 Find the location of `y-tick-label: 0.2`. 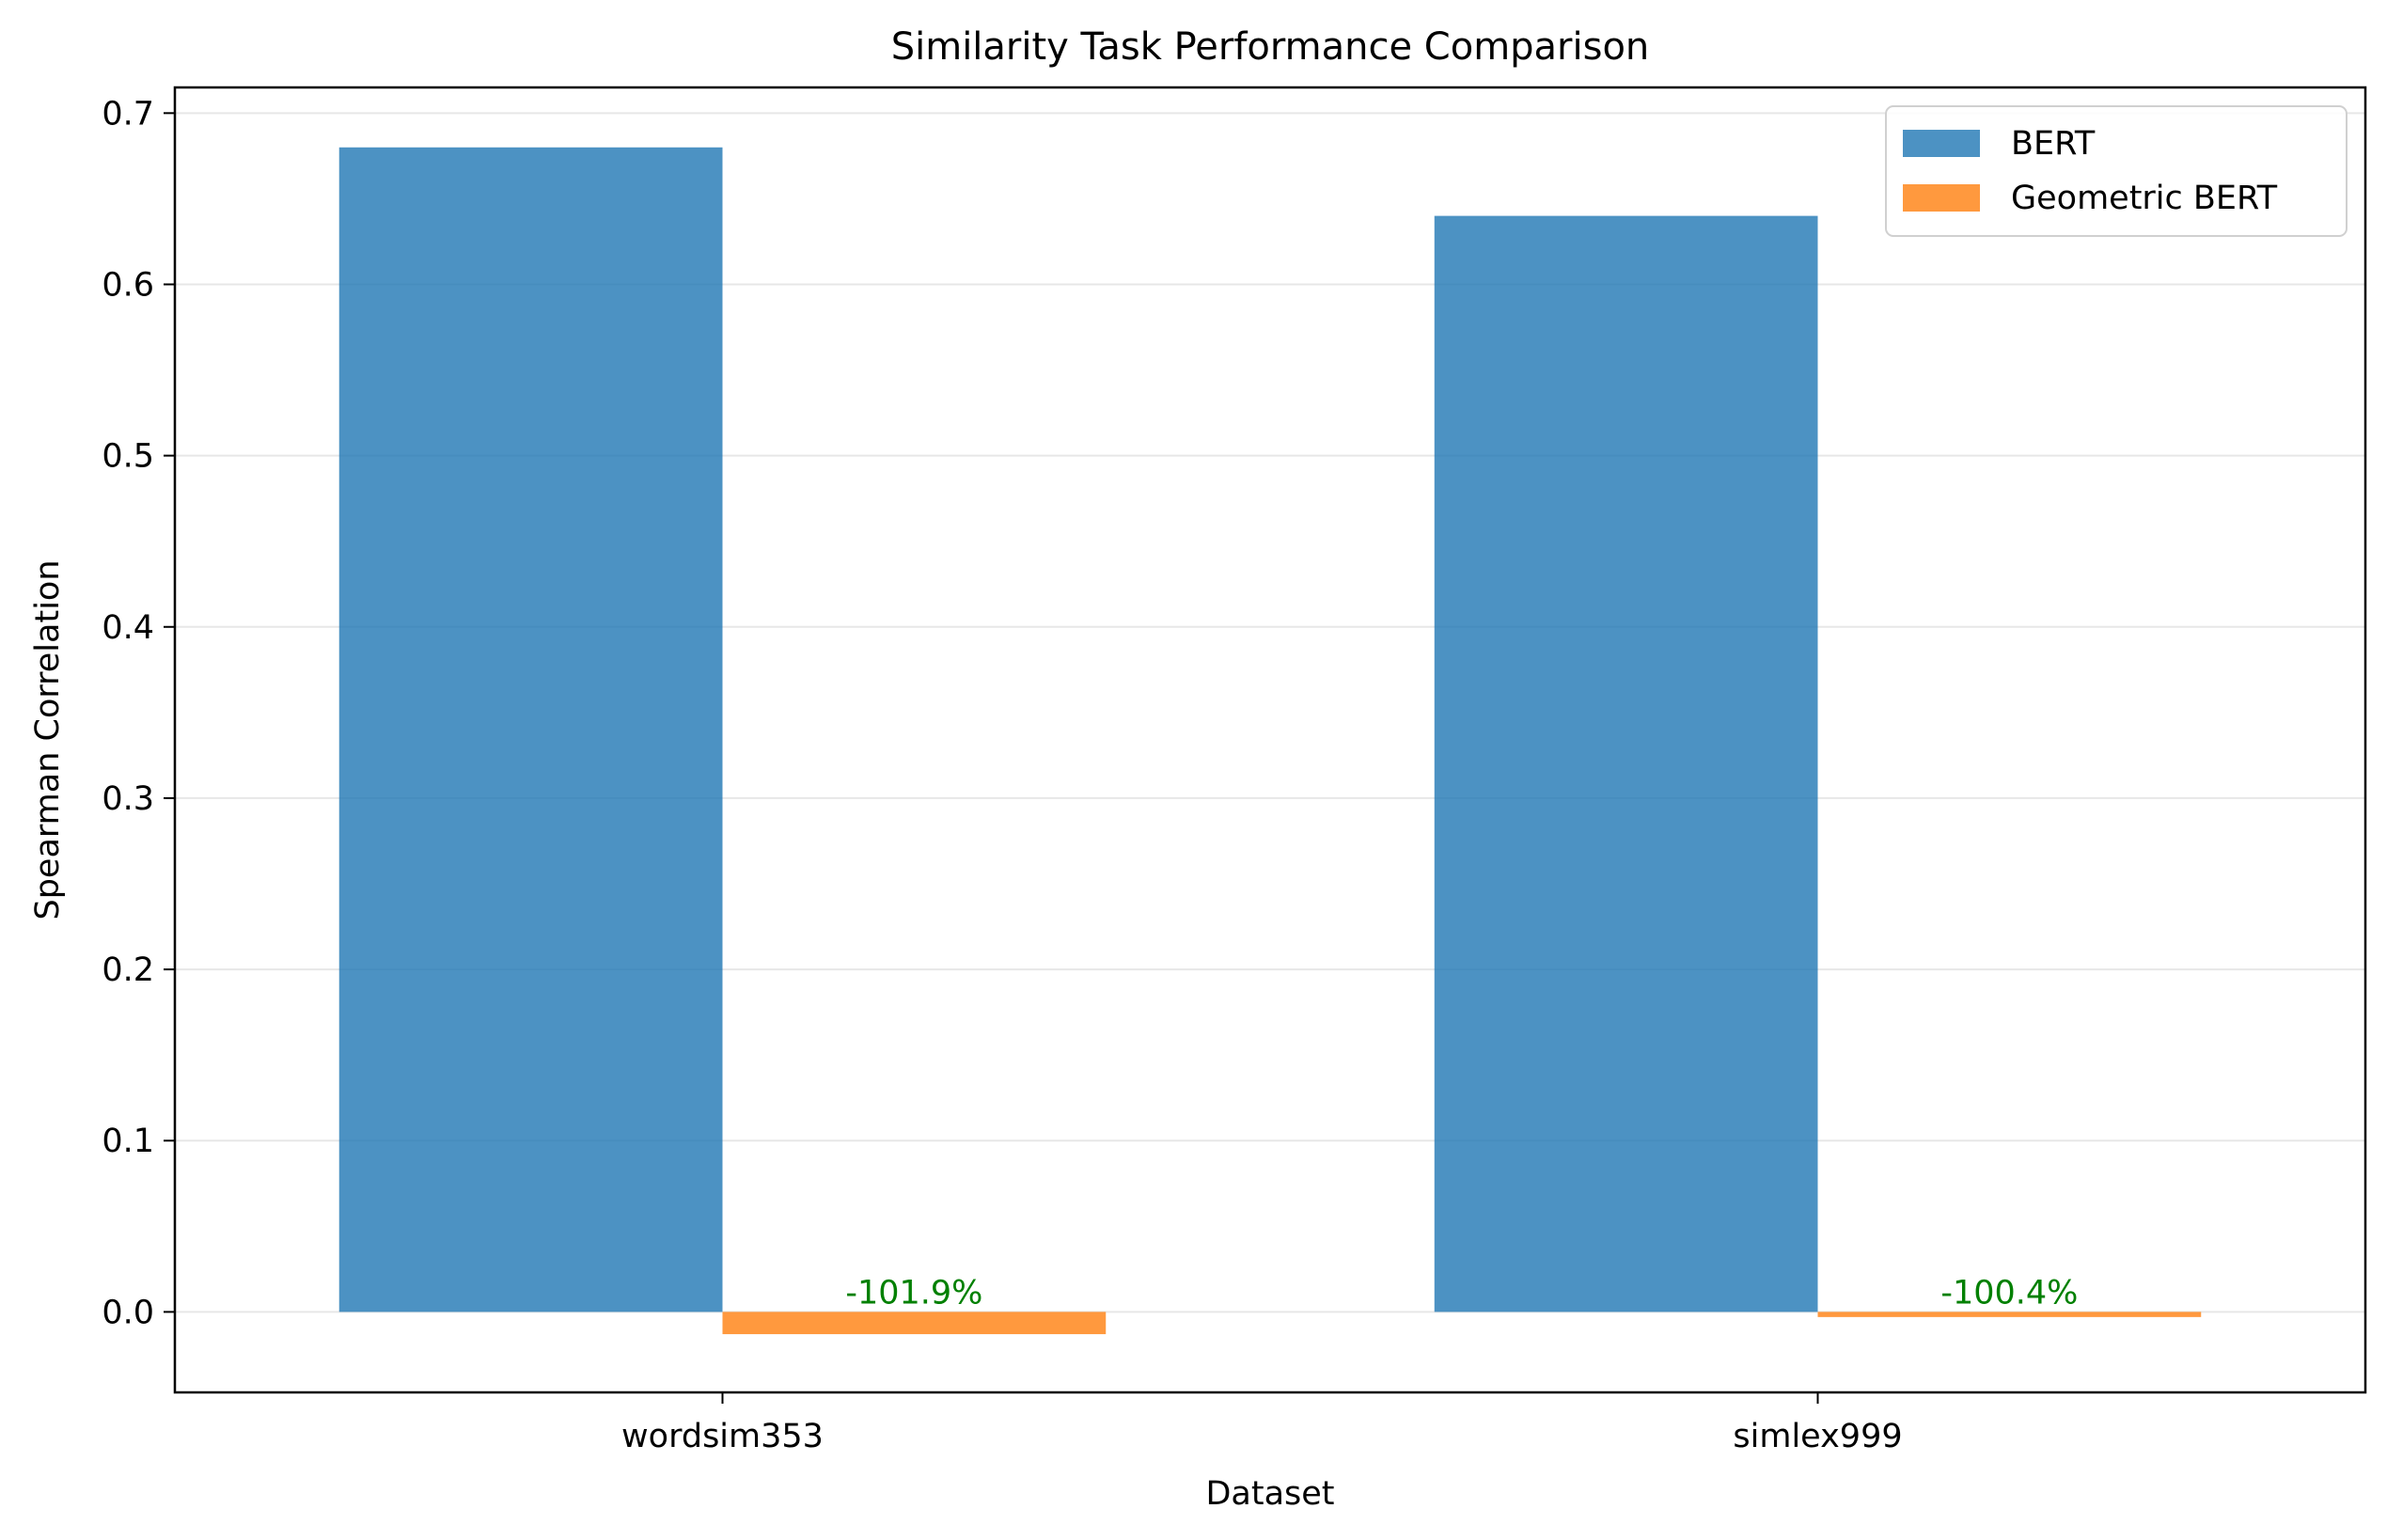

y-tick-label: 0.2 is located at coordinates (128, 970).